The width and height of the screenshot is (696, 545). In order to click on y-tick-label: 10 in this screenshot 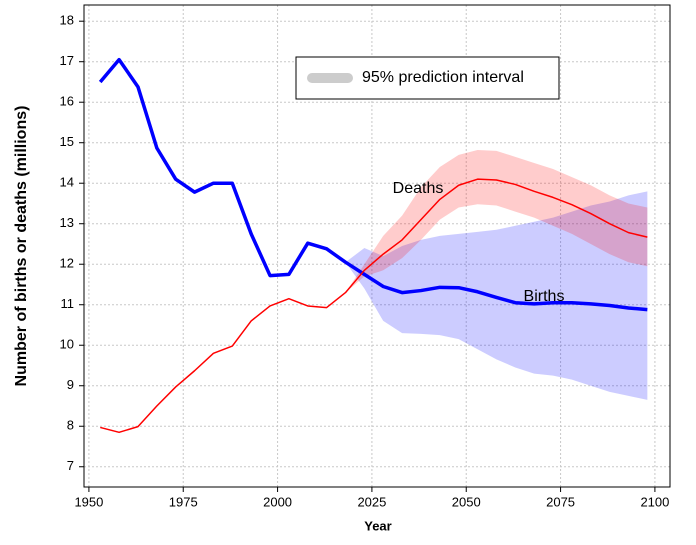, I will do `click(67, 344)`.